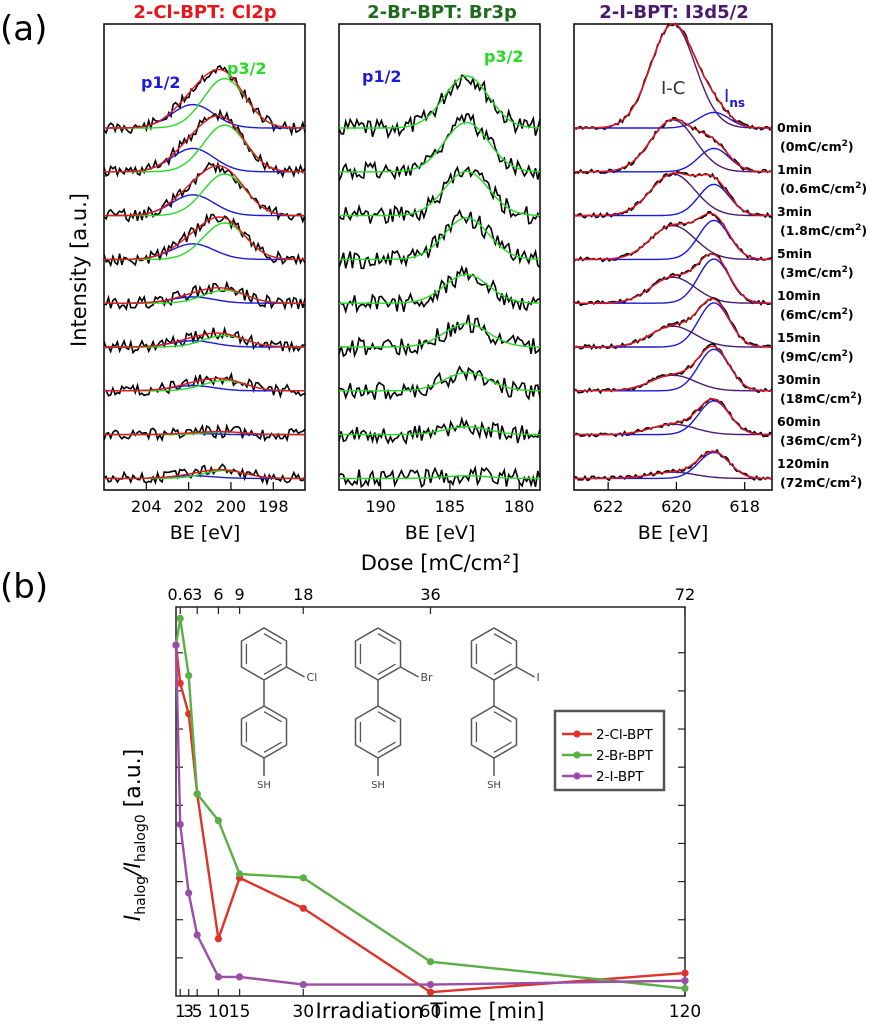 The image size is (875, 1024). Describe the element at coordinates (23, 29) in the screenshot. I see `panel-a-label: (a)` at that location.